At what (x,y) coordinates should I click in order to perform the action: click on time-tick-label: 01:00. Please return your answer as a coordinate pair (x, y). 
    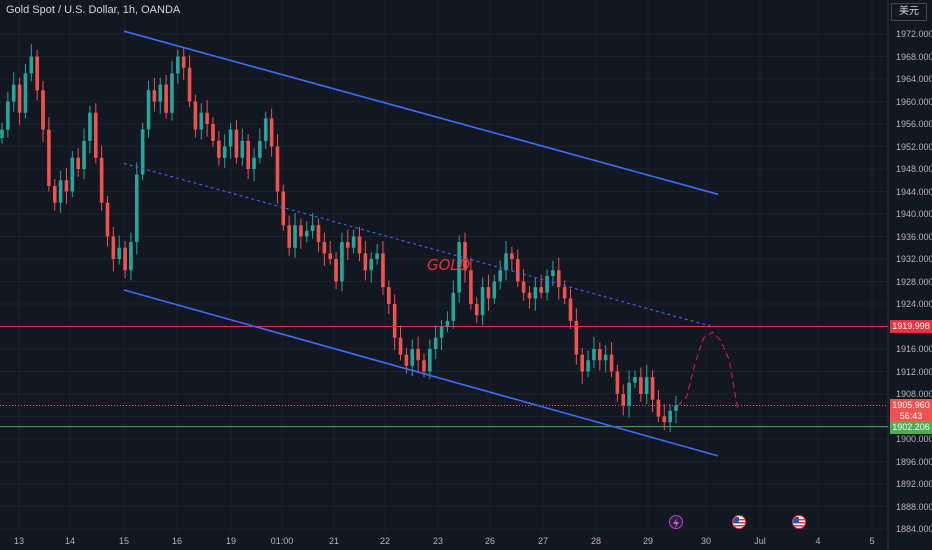
    Looking at the image, I should click on (282, 541).